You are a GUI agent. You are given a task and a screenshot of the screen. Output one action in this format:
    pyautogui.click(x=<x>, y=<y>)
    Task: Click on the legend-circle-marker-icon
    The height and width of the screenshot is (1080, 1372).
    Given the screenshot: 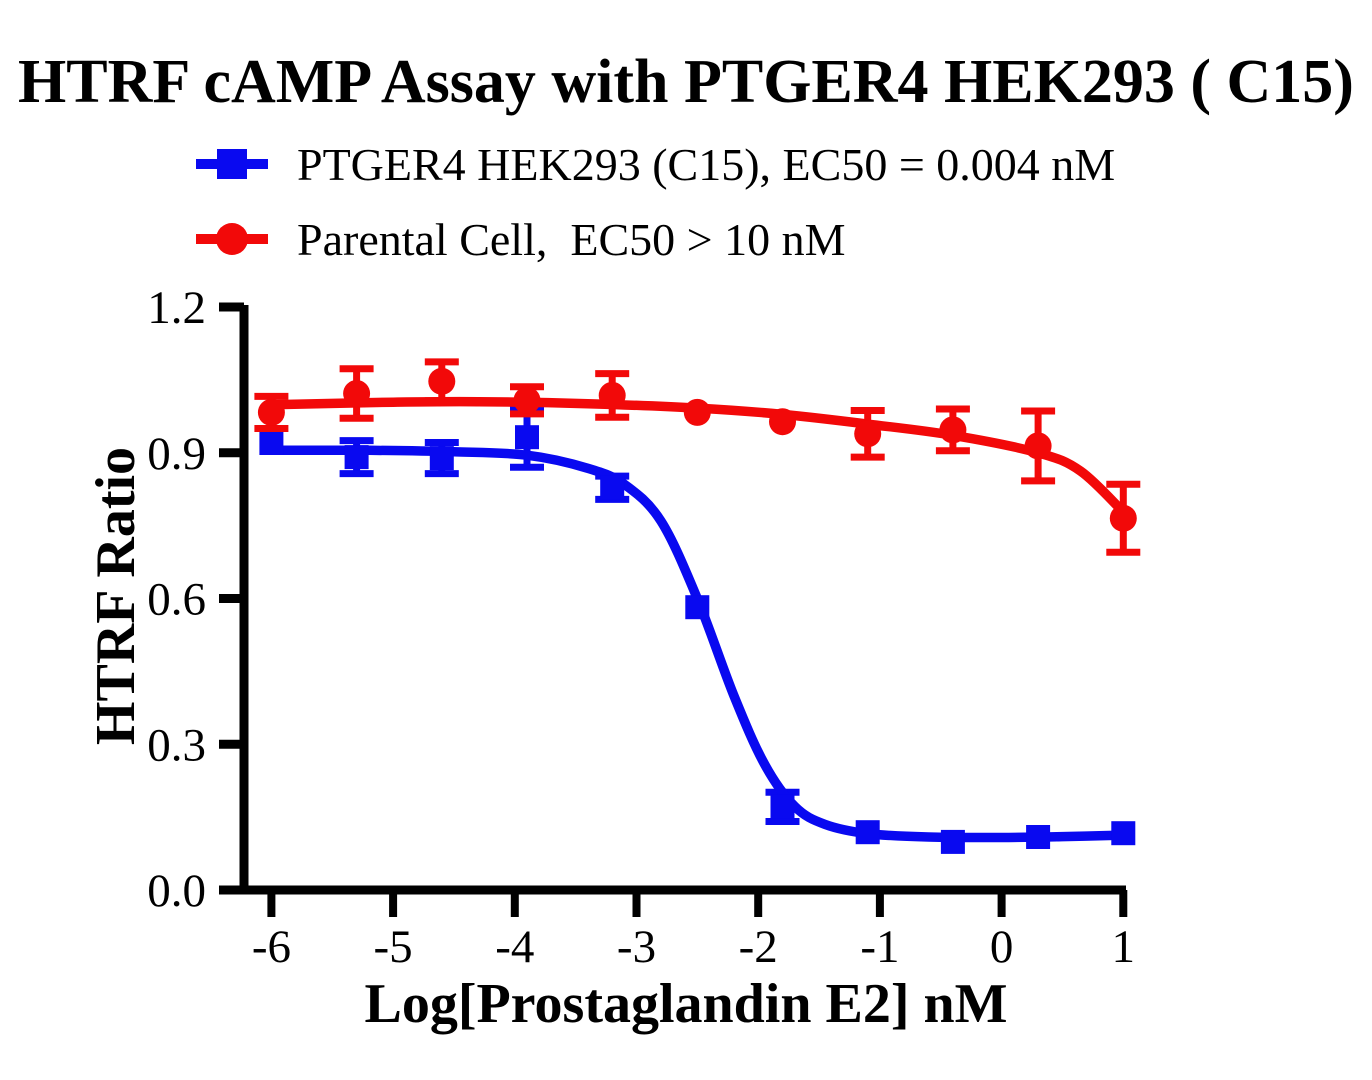 What is the action you would take?
    pyautogui.click(x=232, y=239)
    